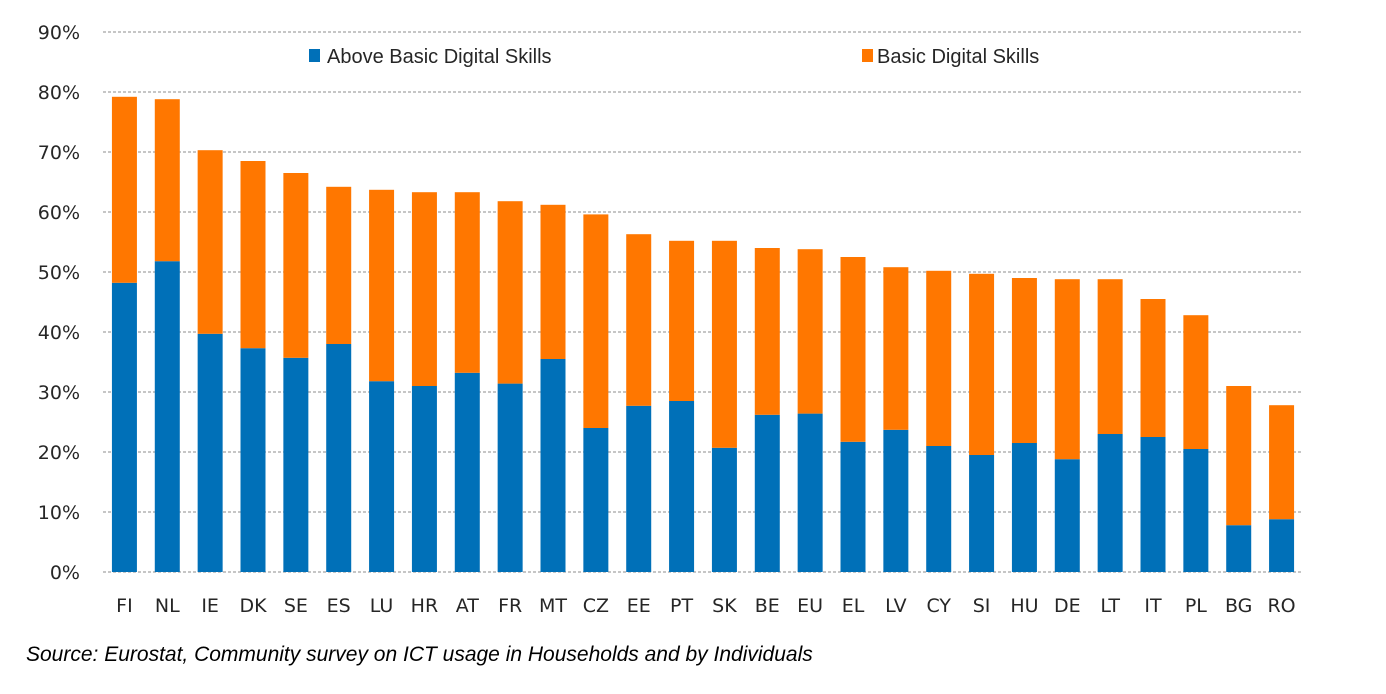  I want to click on legend-label-above-basic: Above Basic Digital Skills, so click(439, 57).